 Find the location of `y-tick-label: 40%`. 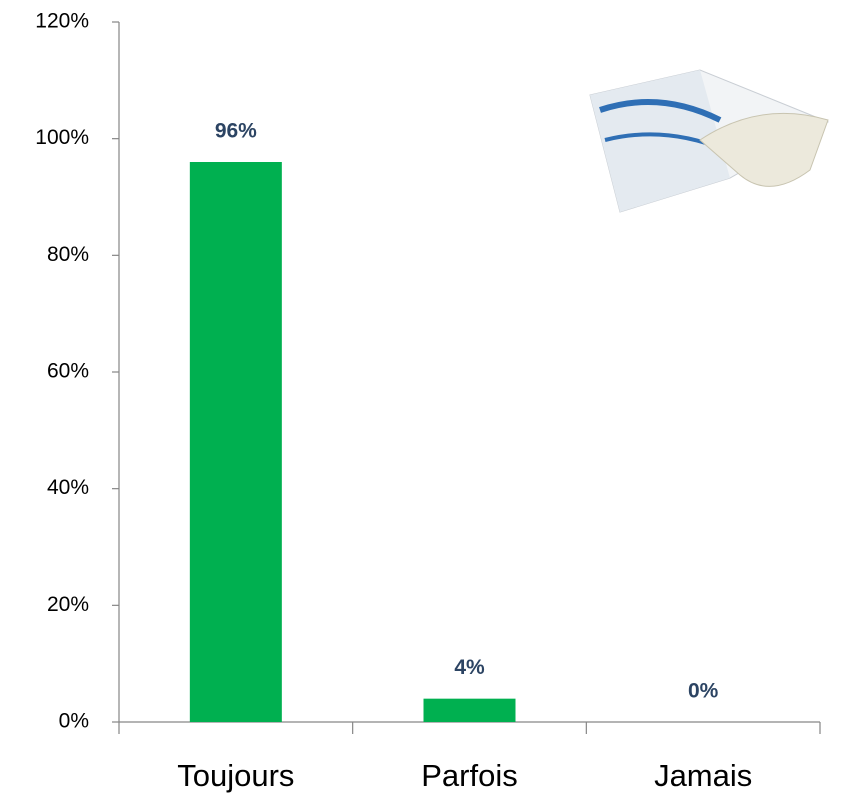

y-tick-label: 40% is located at coordinates (68, 487).